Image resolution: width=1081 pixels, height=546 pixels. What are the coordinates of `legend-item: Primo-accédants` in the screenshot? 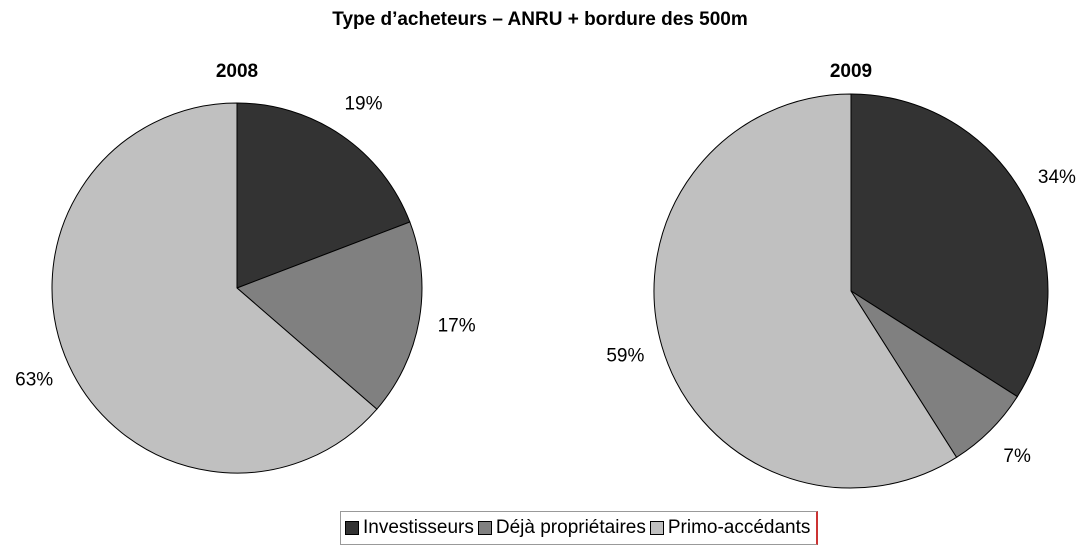 It's located at (730, 528).